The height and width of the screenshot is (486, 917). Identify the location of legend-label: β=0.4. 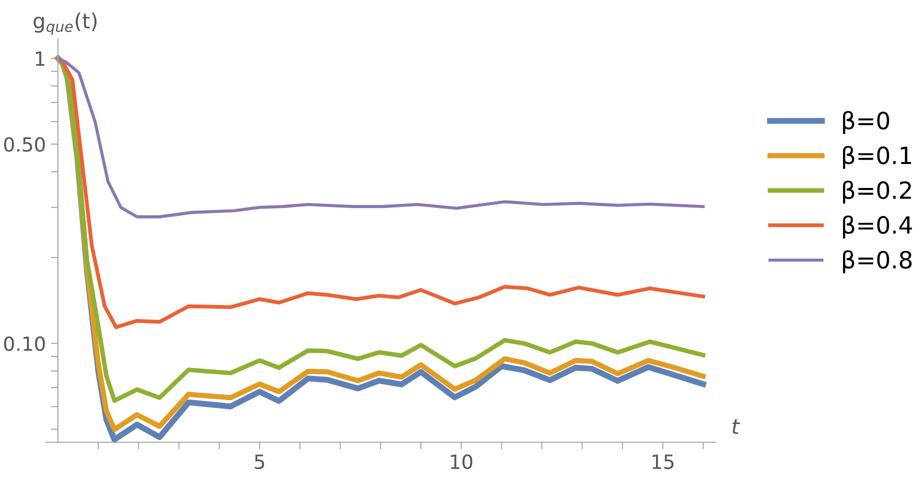
(877, 226).